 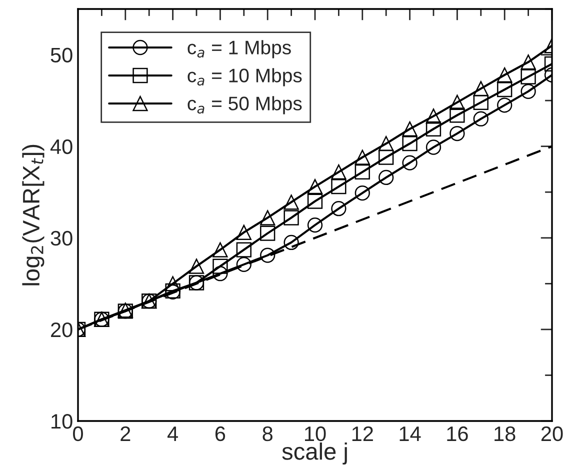 I want to click on y-tick-label: 30, so click(x=61, y=238).